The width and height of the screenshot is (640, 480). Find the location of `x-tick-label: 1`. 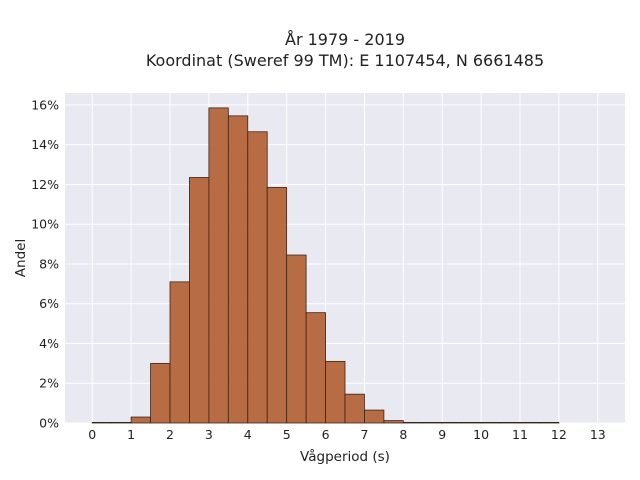

x-tick-label: 1 is located at coordinates (131, 434).